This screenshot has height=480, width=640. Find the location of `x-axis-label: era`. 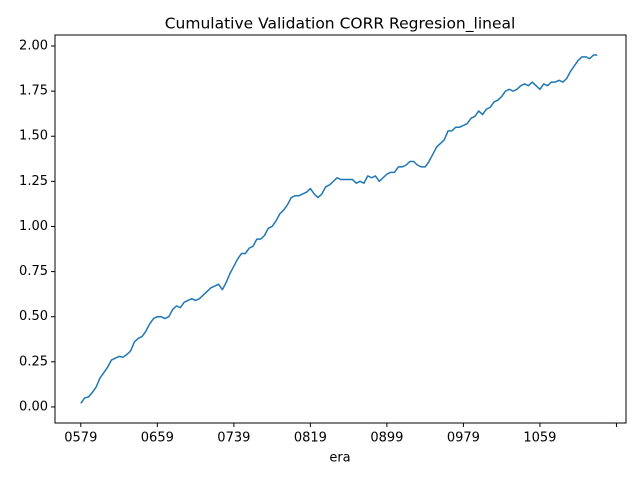

x-axis-label: era is located at coordinates (339, 458).